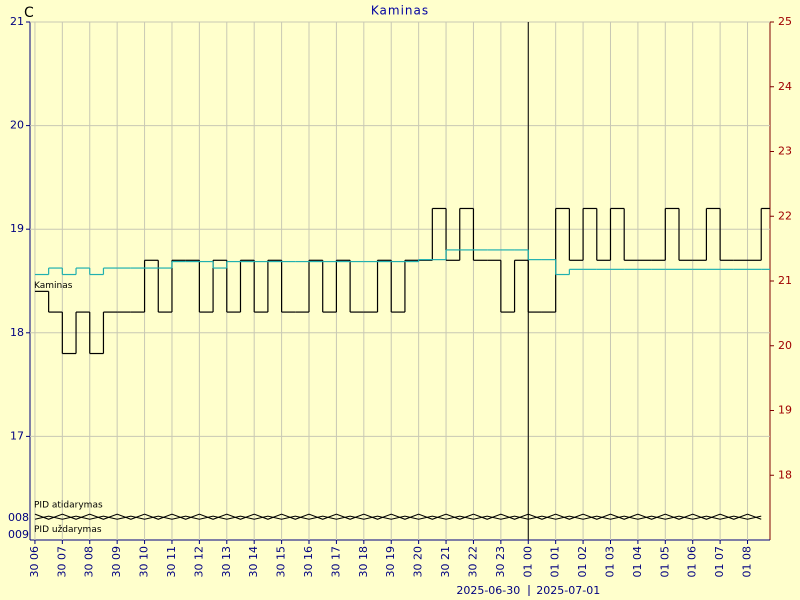 This screenshot has height=600, width=800. What do you see at coordinates (527, 562) in the screenshot?
I see `x-tick-label: 01 00` at bounding box center [527, 562].